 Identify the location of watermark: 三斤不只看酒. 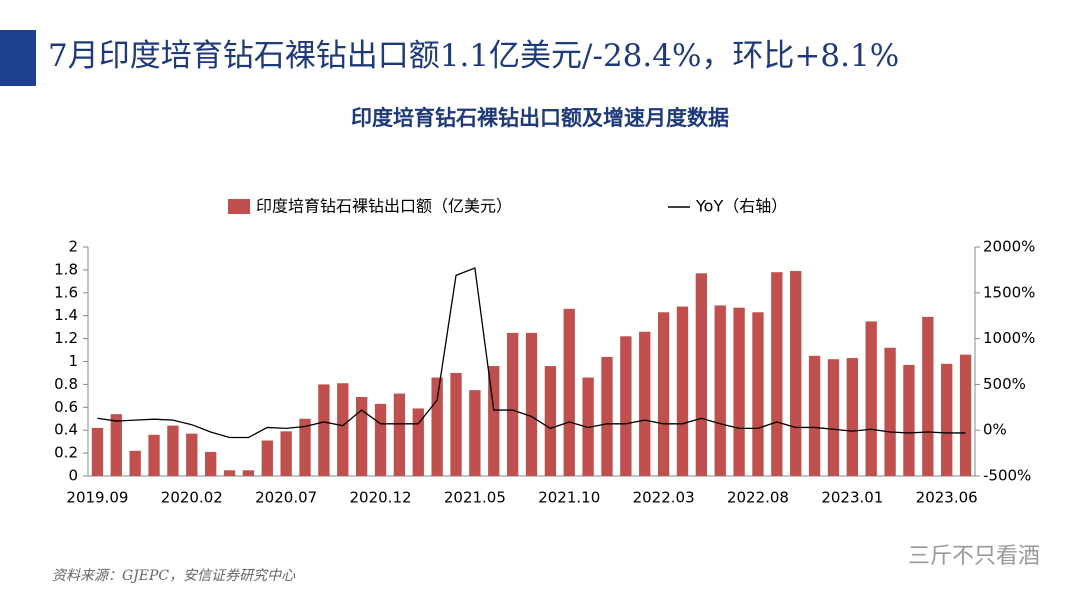
(974, 556).